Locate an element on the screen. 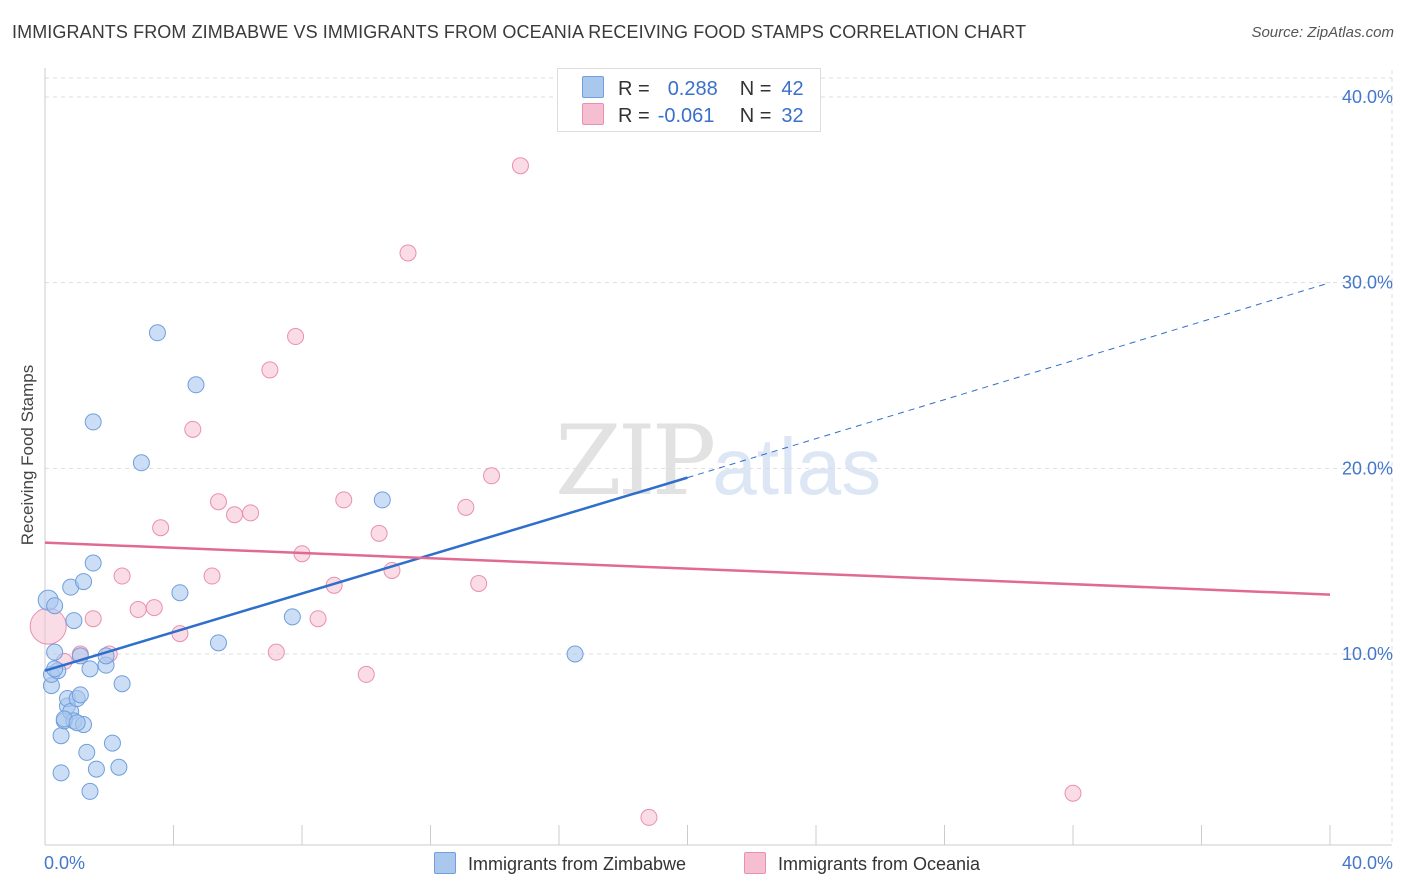 The image size is (1406, 892). source-credit: Source: ZipAtlas.com is located at coordinates (1322, 32).